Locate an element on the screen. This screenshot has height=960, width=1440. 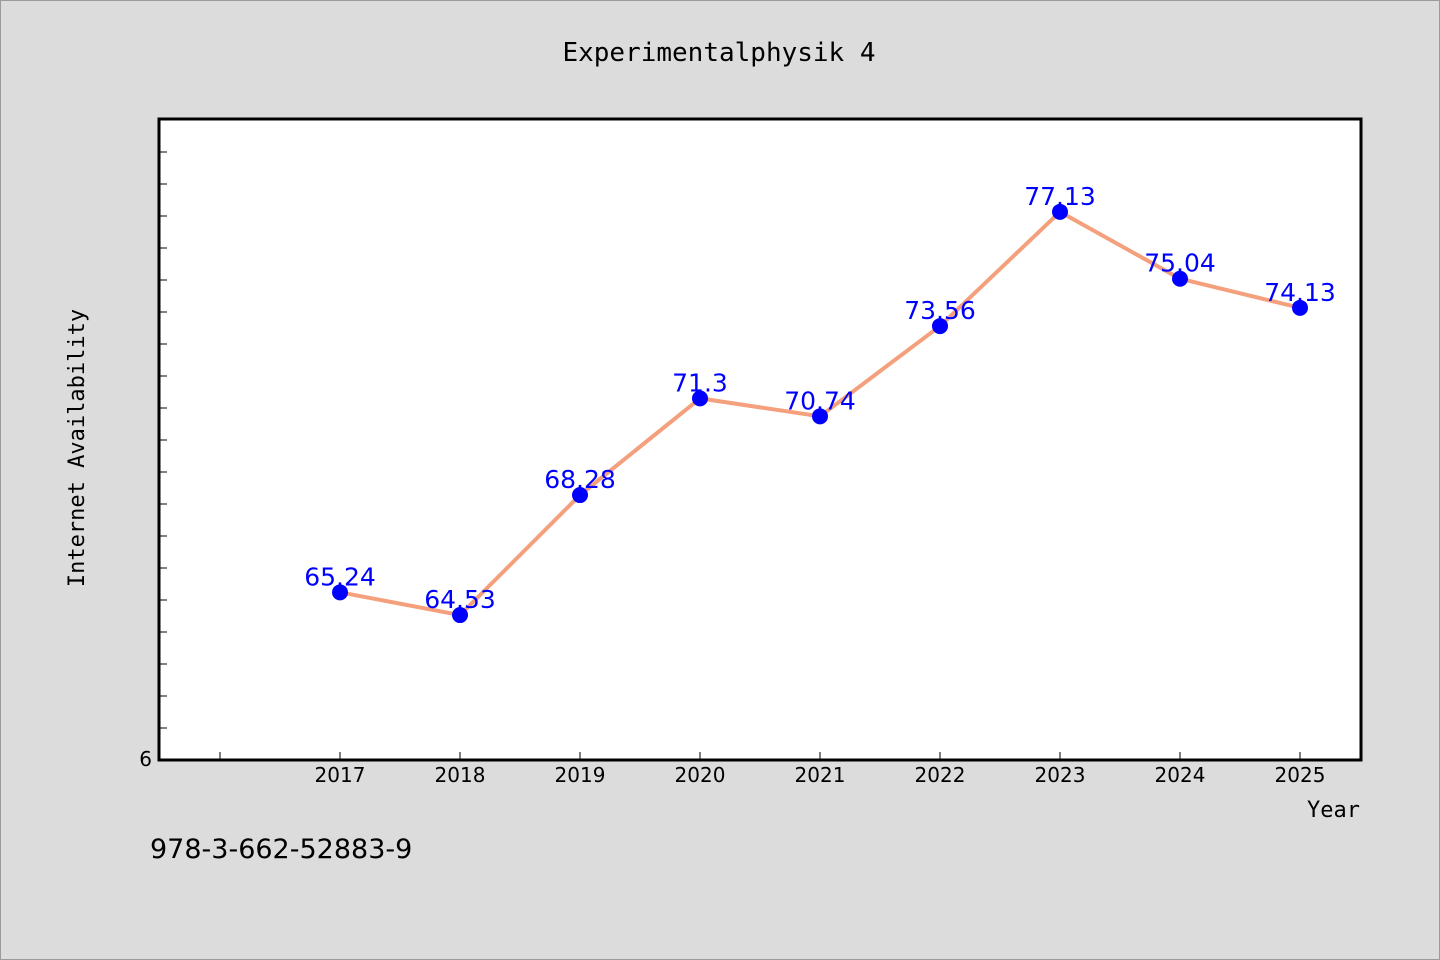
data-label: 74.13 is located at coordinates (1300, 292).